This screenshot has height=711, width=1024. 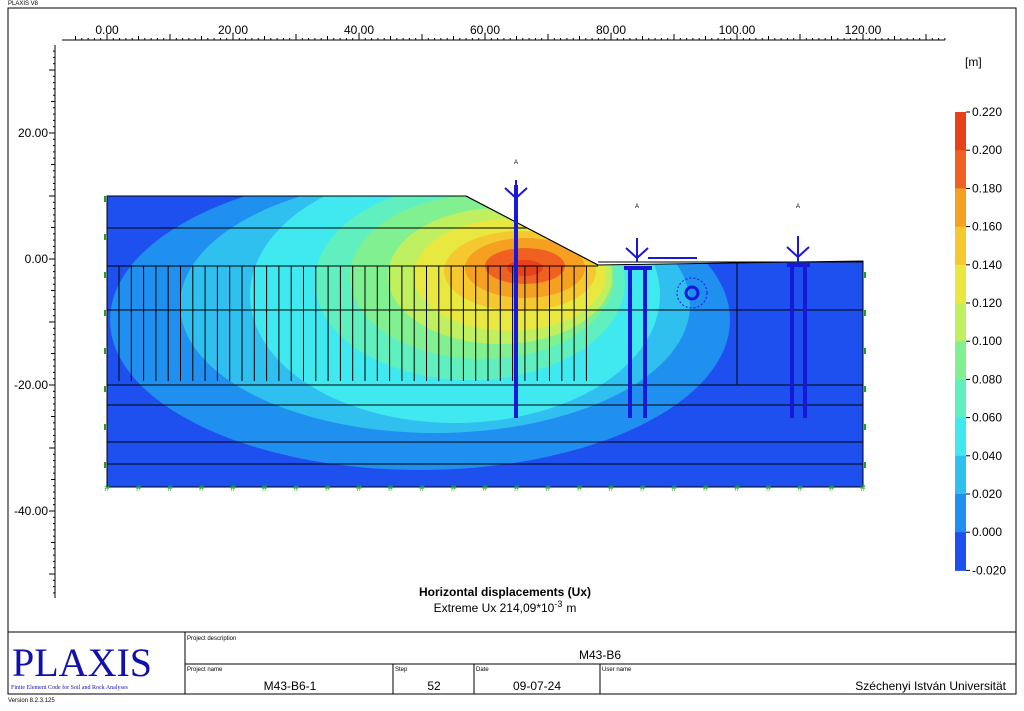 I want to click on title-block, so click(x=512, y=662).